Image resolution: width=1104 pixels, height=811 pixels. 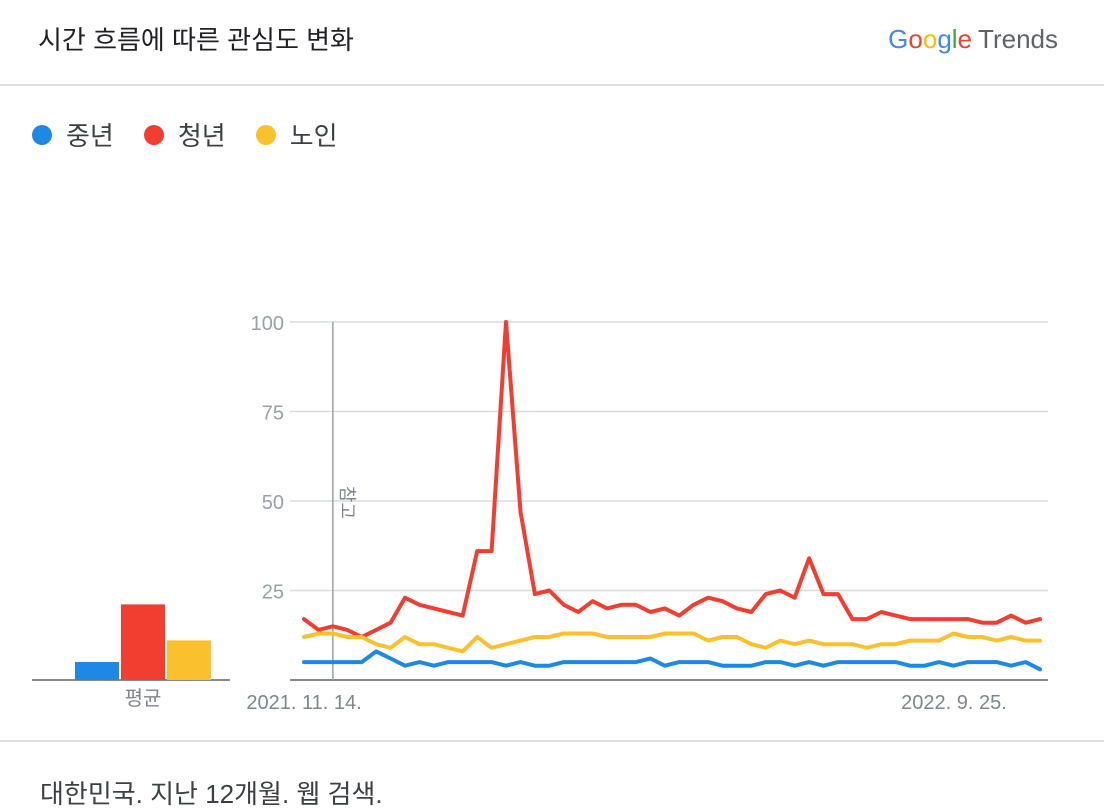 I want to click on chart-title: 시간 흐름에 따른 관심도 변화, so click(x=196, y=40).